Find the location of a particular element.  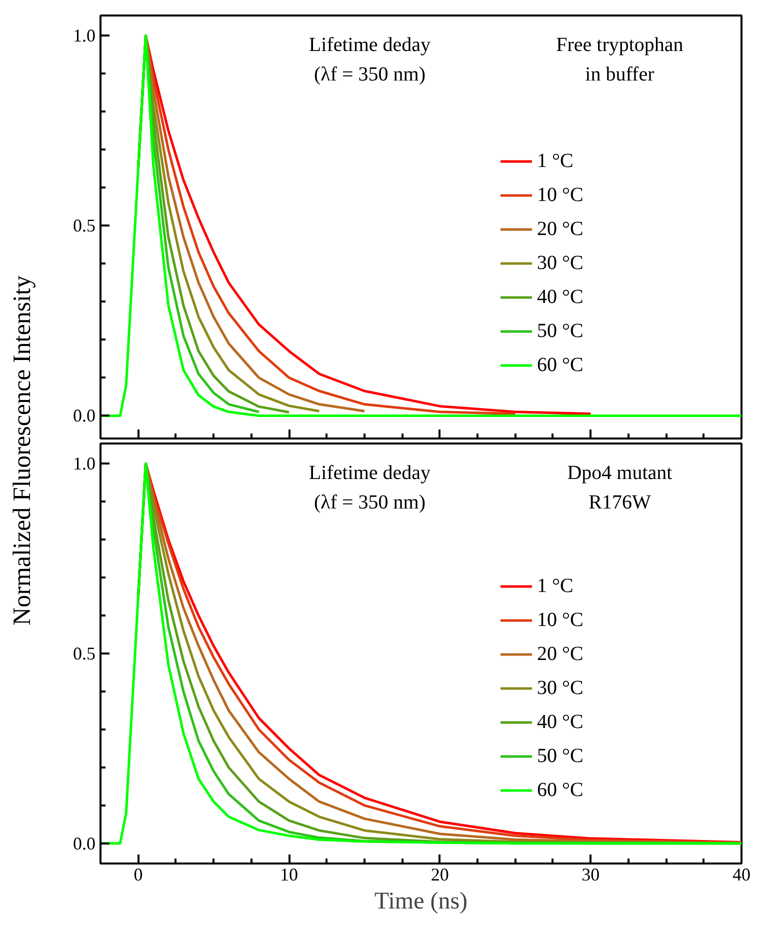

annotation: Free tryptophan is located at coordinates (620, 45).